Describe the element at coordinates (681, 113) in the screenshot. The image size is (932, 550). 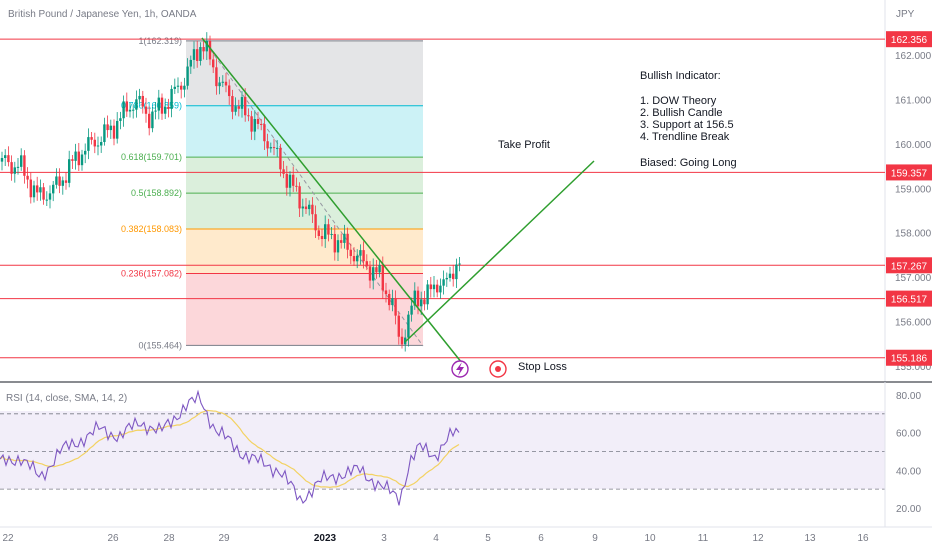
I see `note-item-2: 2. Bullish Candle` at that location.